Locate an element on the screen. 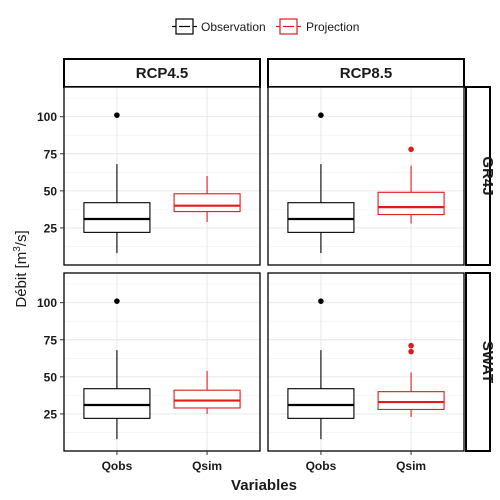 This screenshot has width=500, height=500. y-axis-title-prefix: Débit [m is located at coordinates (21, 280).